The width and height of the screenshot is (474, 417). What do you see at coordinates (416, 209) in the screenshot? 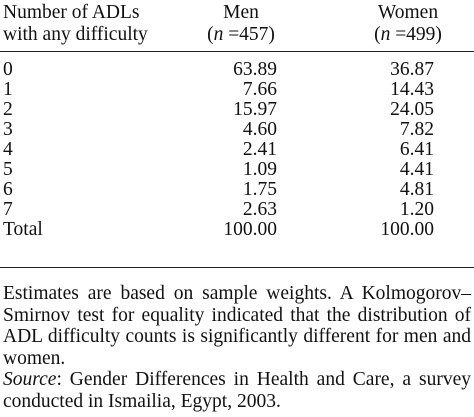
I see `women-value: 1.20` at bounding box center [416, 209].